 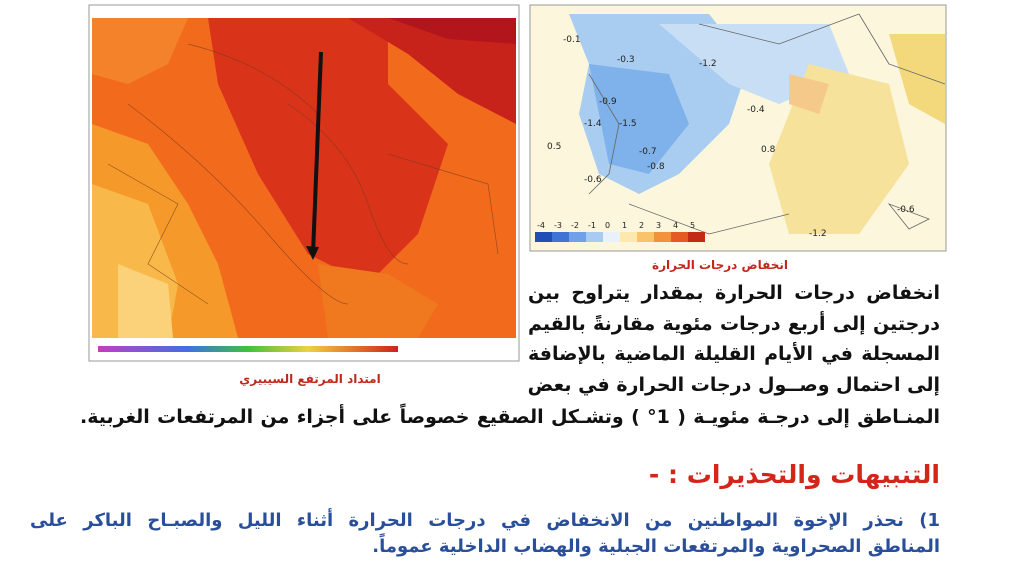 I want to click on map-label: -0.8, so click(x=656, y=167).